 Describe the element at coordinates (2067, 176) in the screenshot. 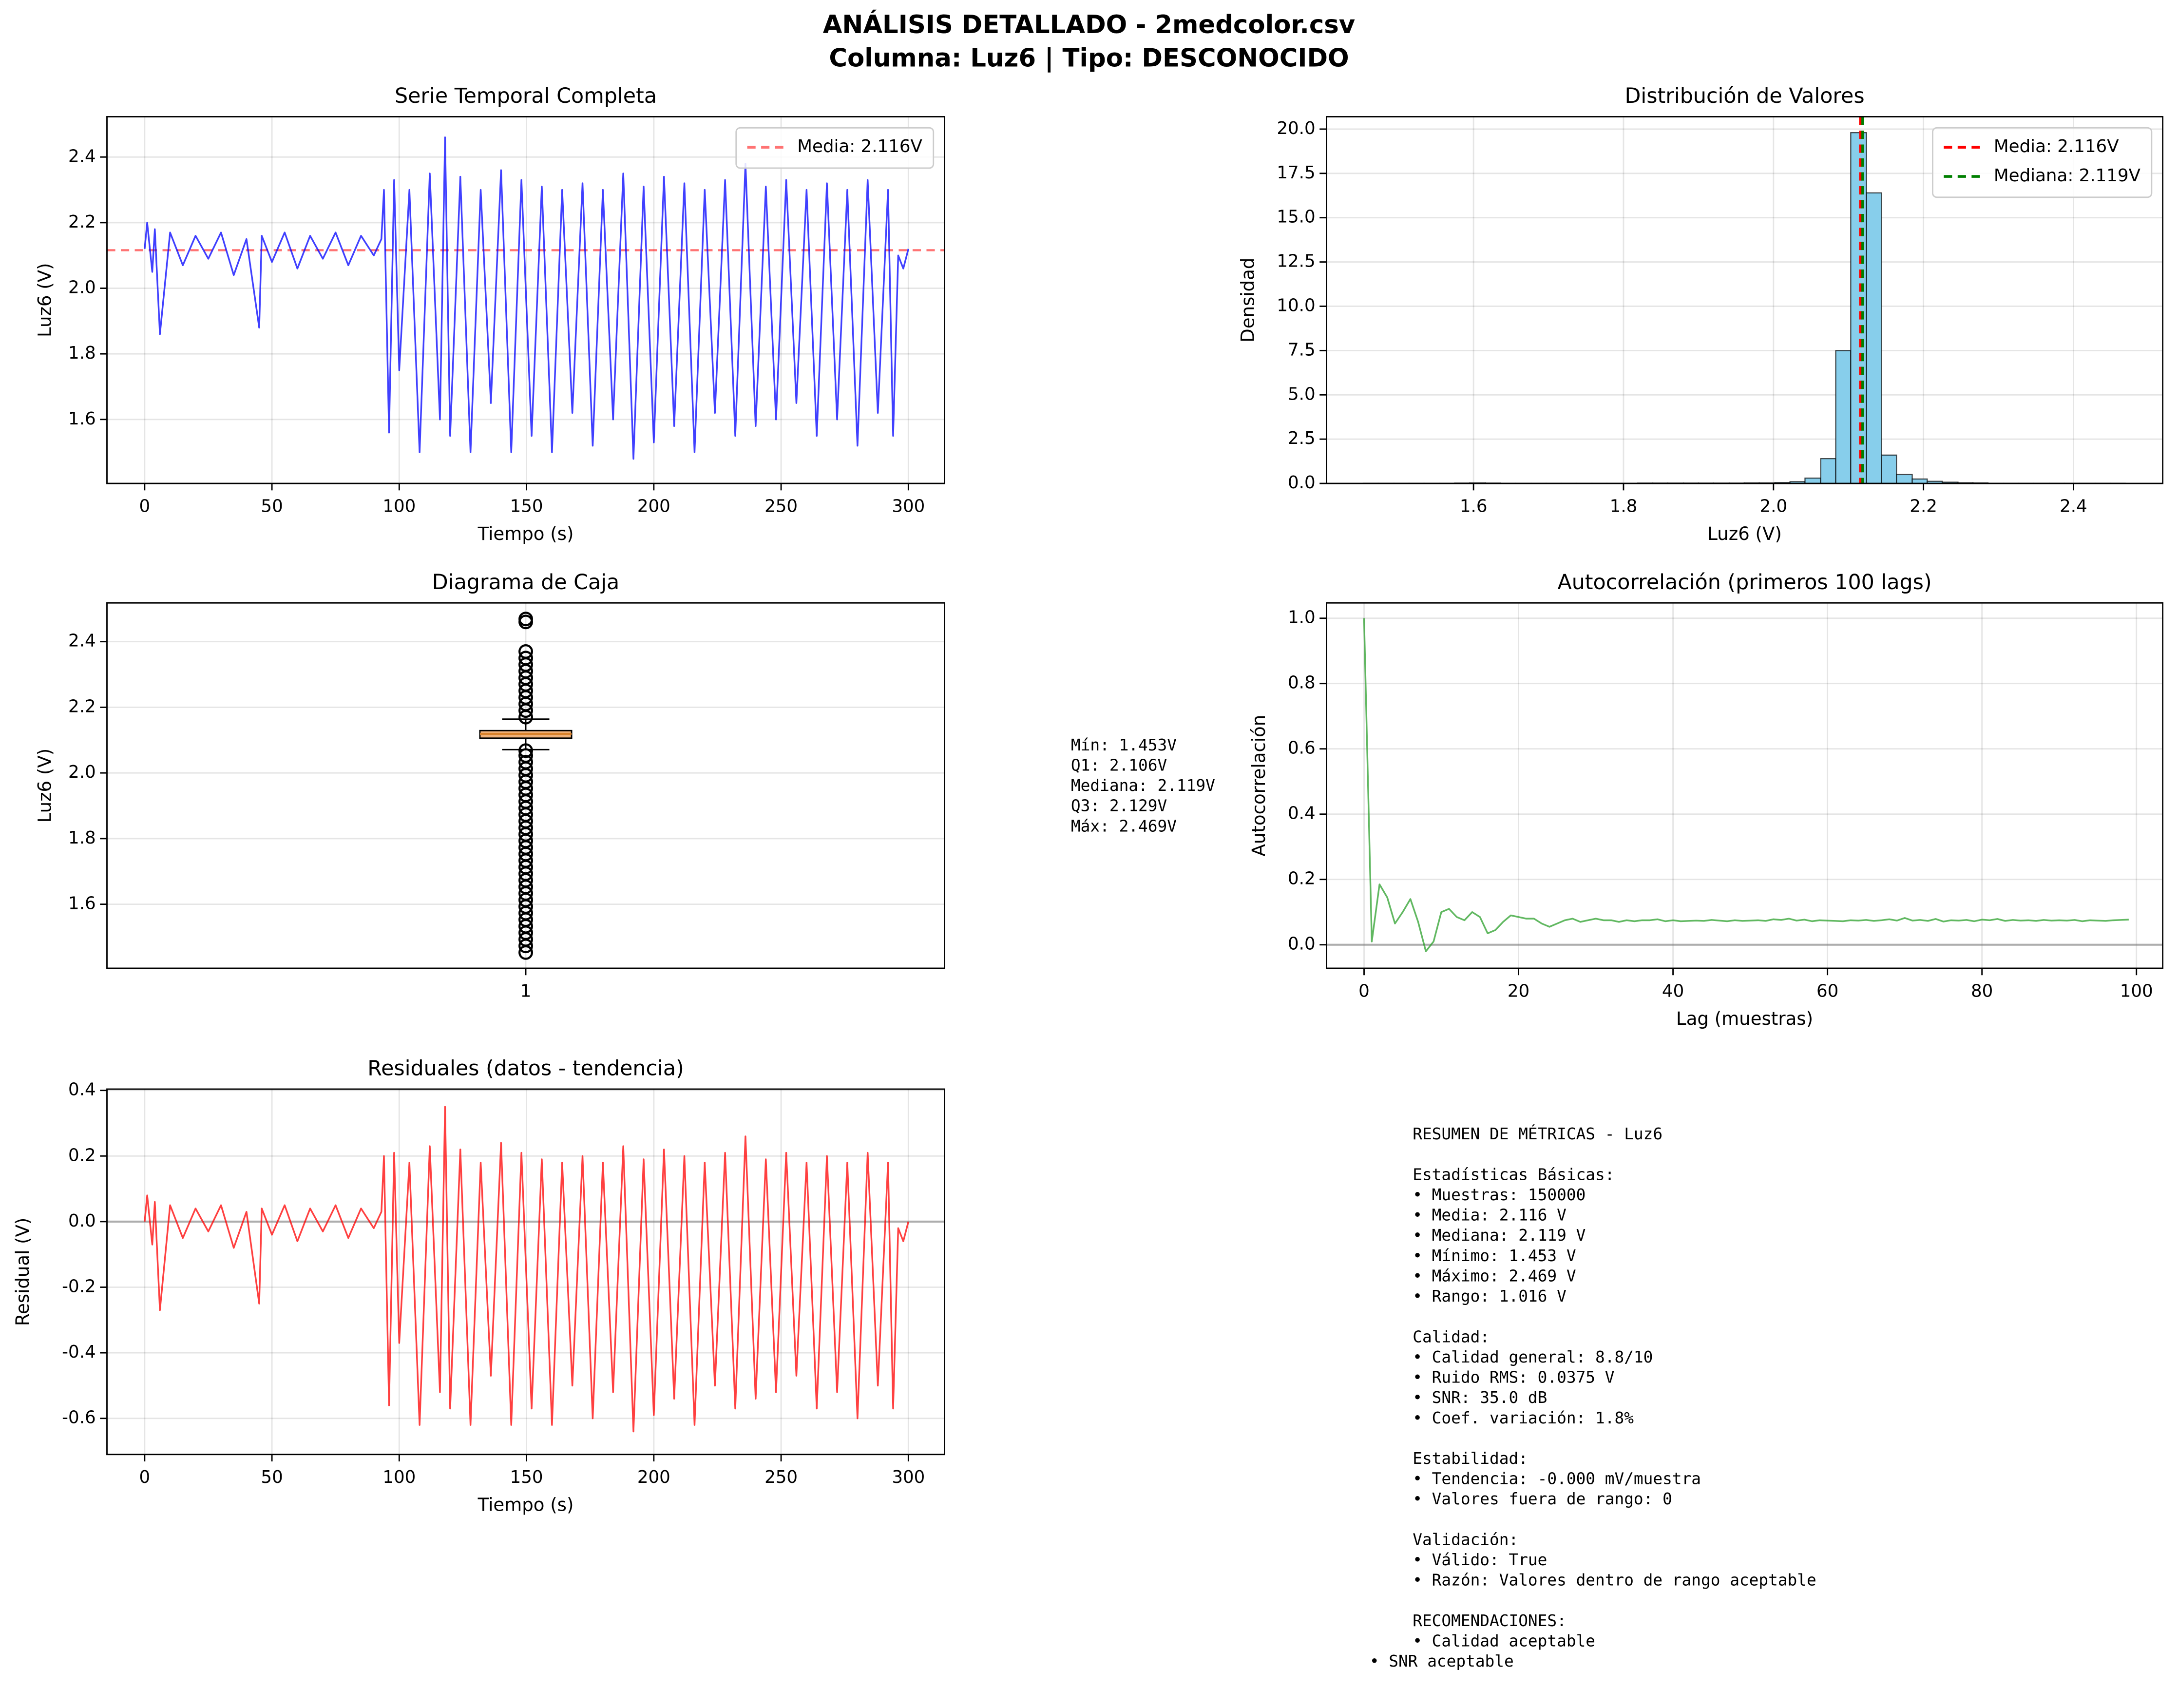

I see `legend-label: Mediana: 2.119V` at that location.